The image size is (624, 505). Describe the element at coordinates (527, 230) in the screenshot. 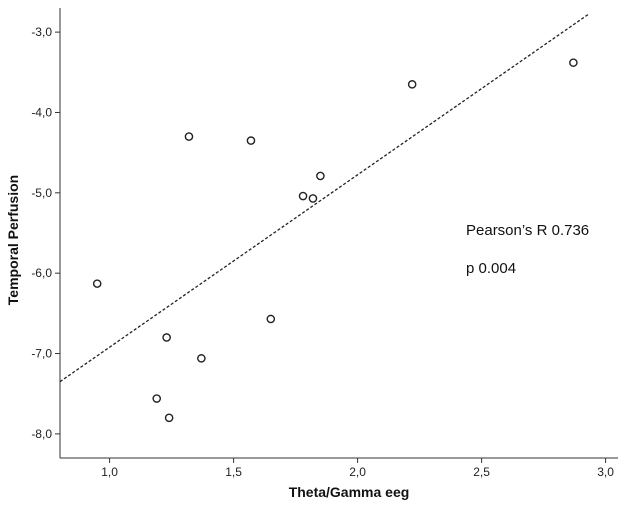

I see `pearson-r-annotation: Pearson’s R 0.736` at that location.